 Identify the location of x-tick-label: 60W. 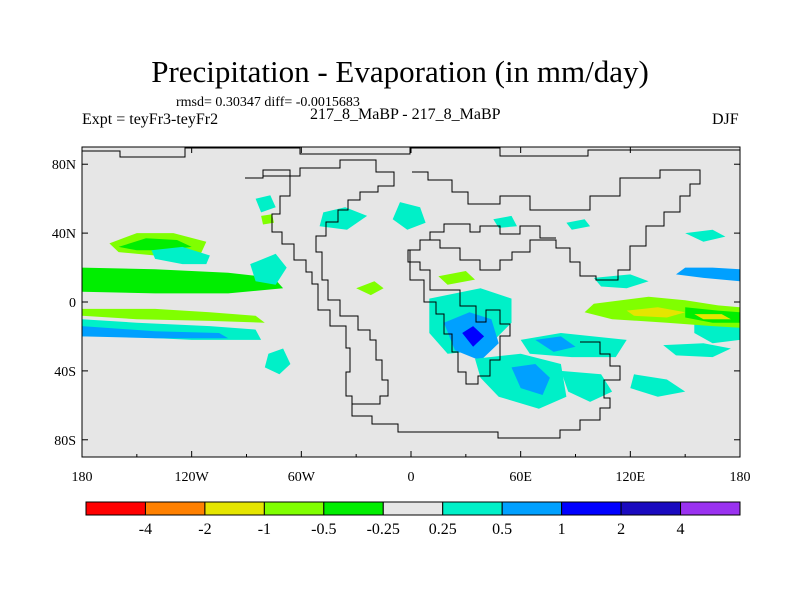
(302, 477).